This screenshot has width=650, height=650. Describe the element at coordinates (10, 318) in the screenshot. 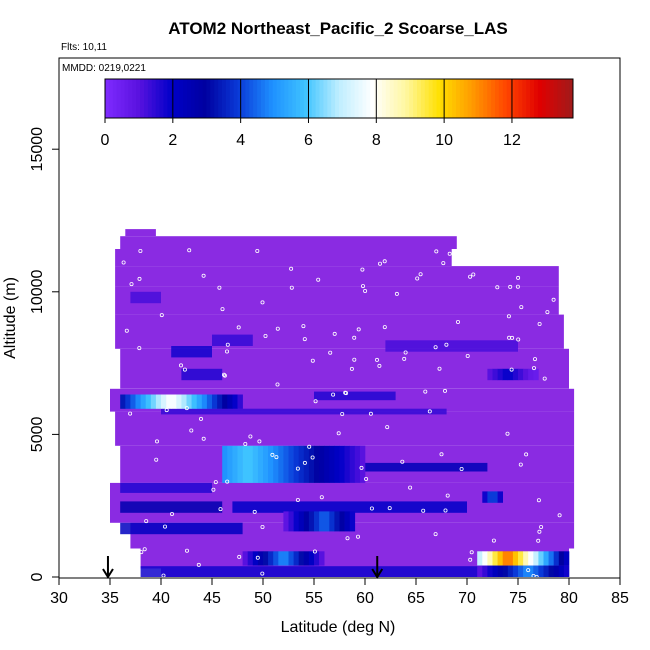

I see `y-axis-label: Altitude (m)` at that location.